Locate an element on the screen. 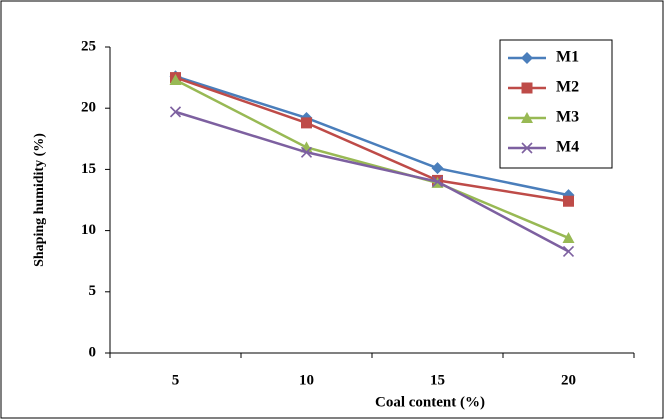 Image resolution: width=664 pixels, height=419 pixels. x-tick-label: 5 is located at coordinates (176, 380).